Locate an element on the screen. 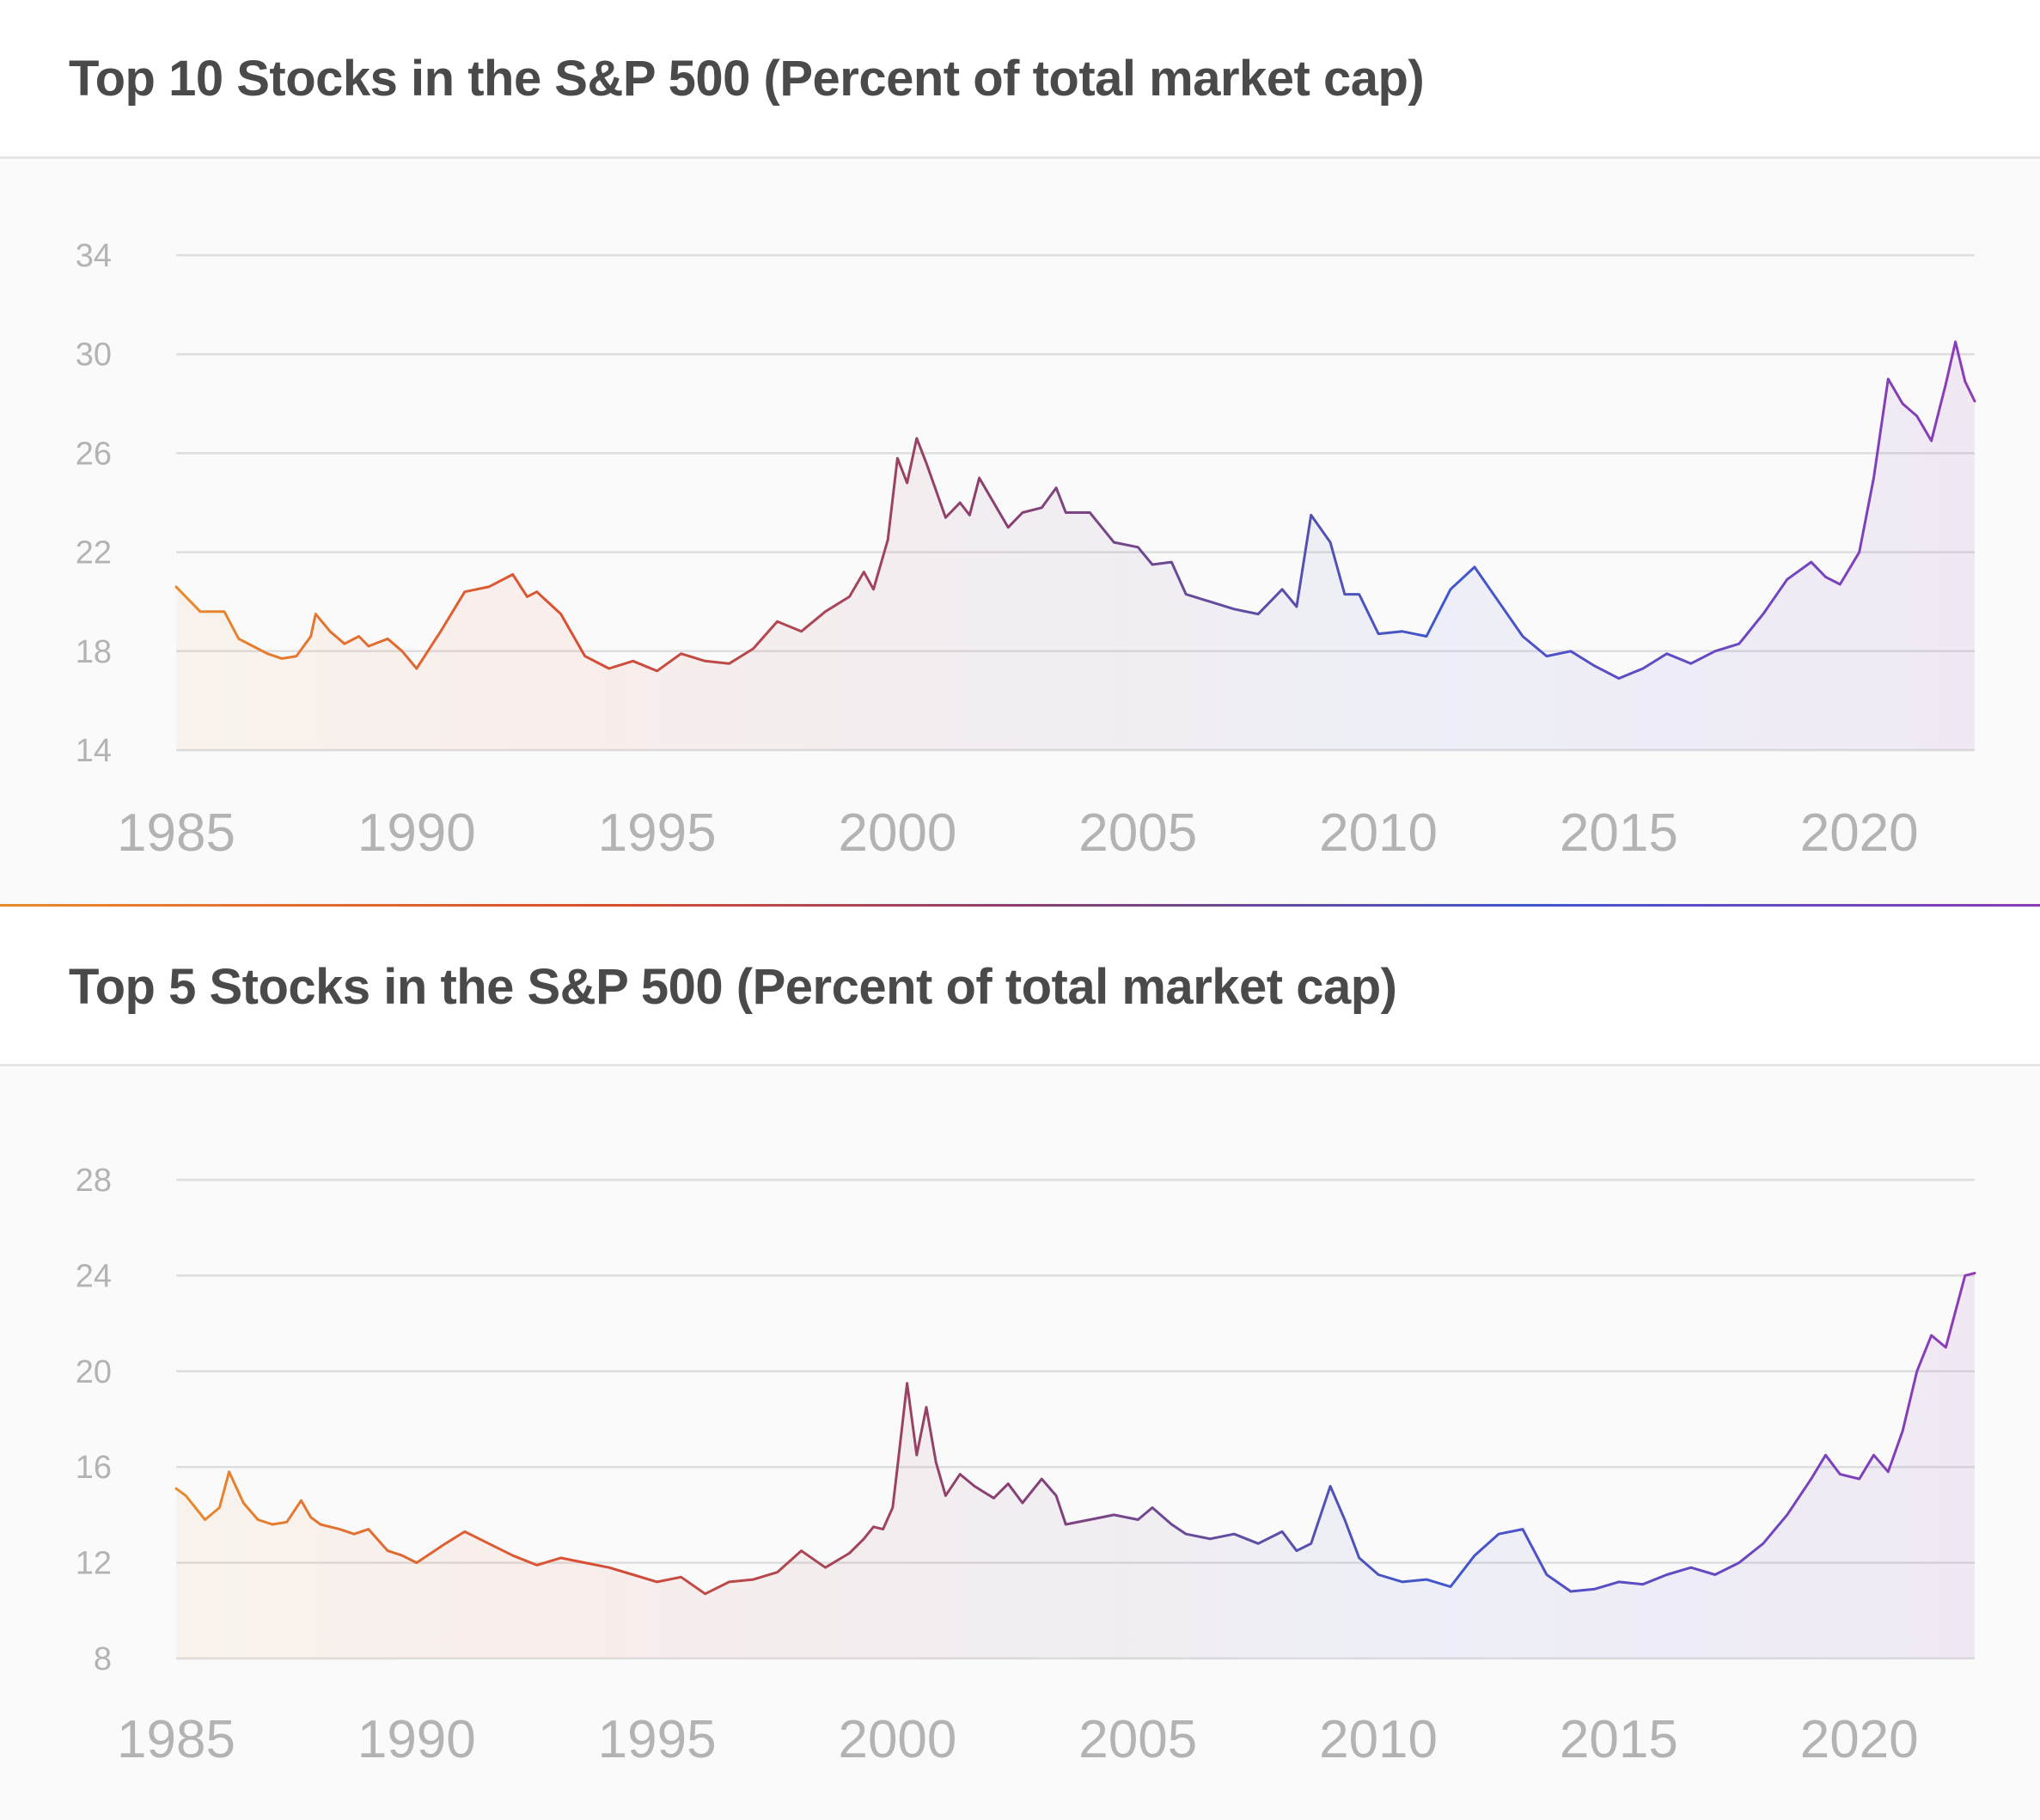  y-tick-label: 16 is located at coordinates (94, 1468).